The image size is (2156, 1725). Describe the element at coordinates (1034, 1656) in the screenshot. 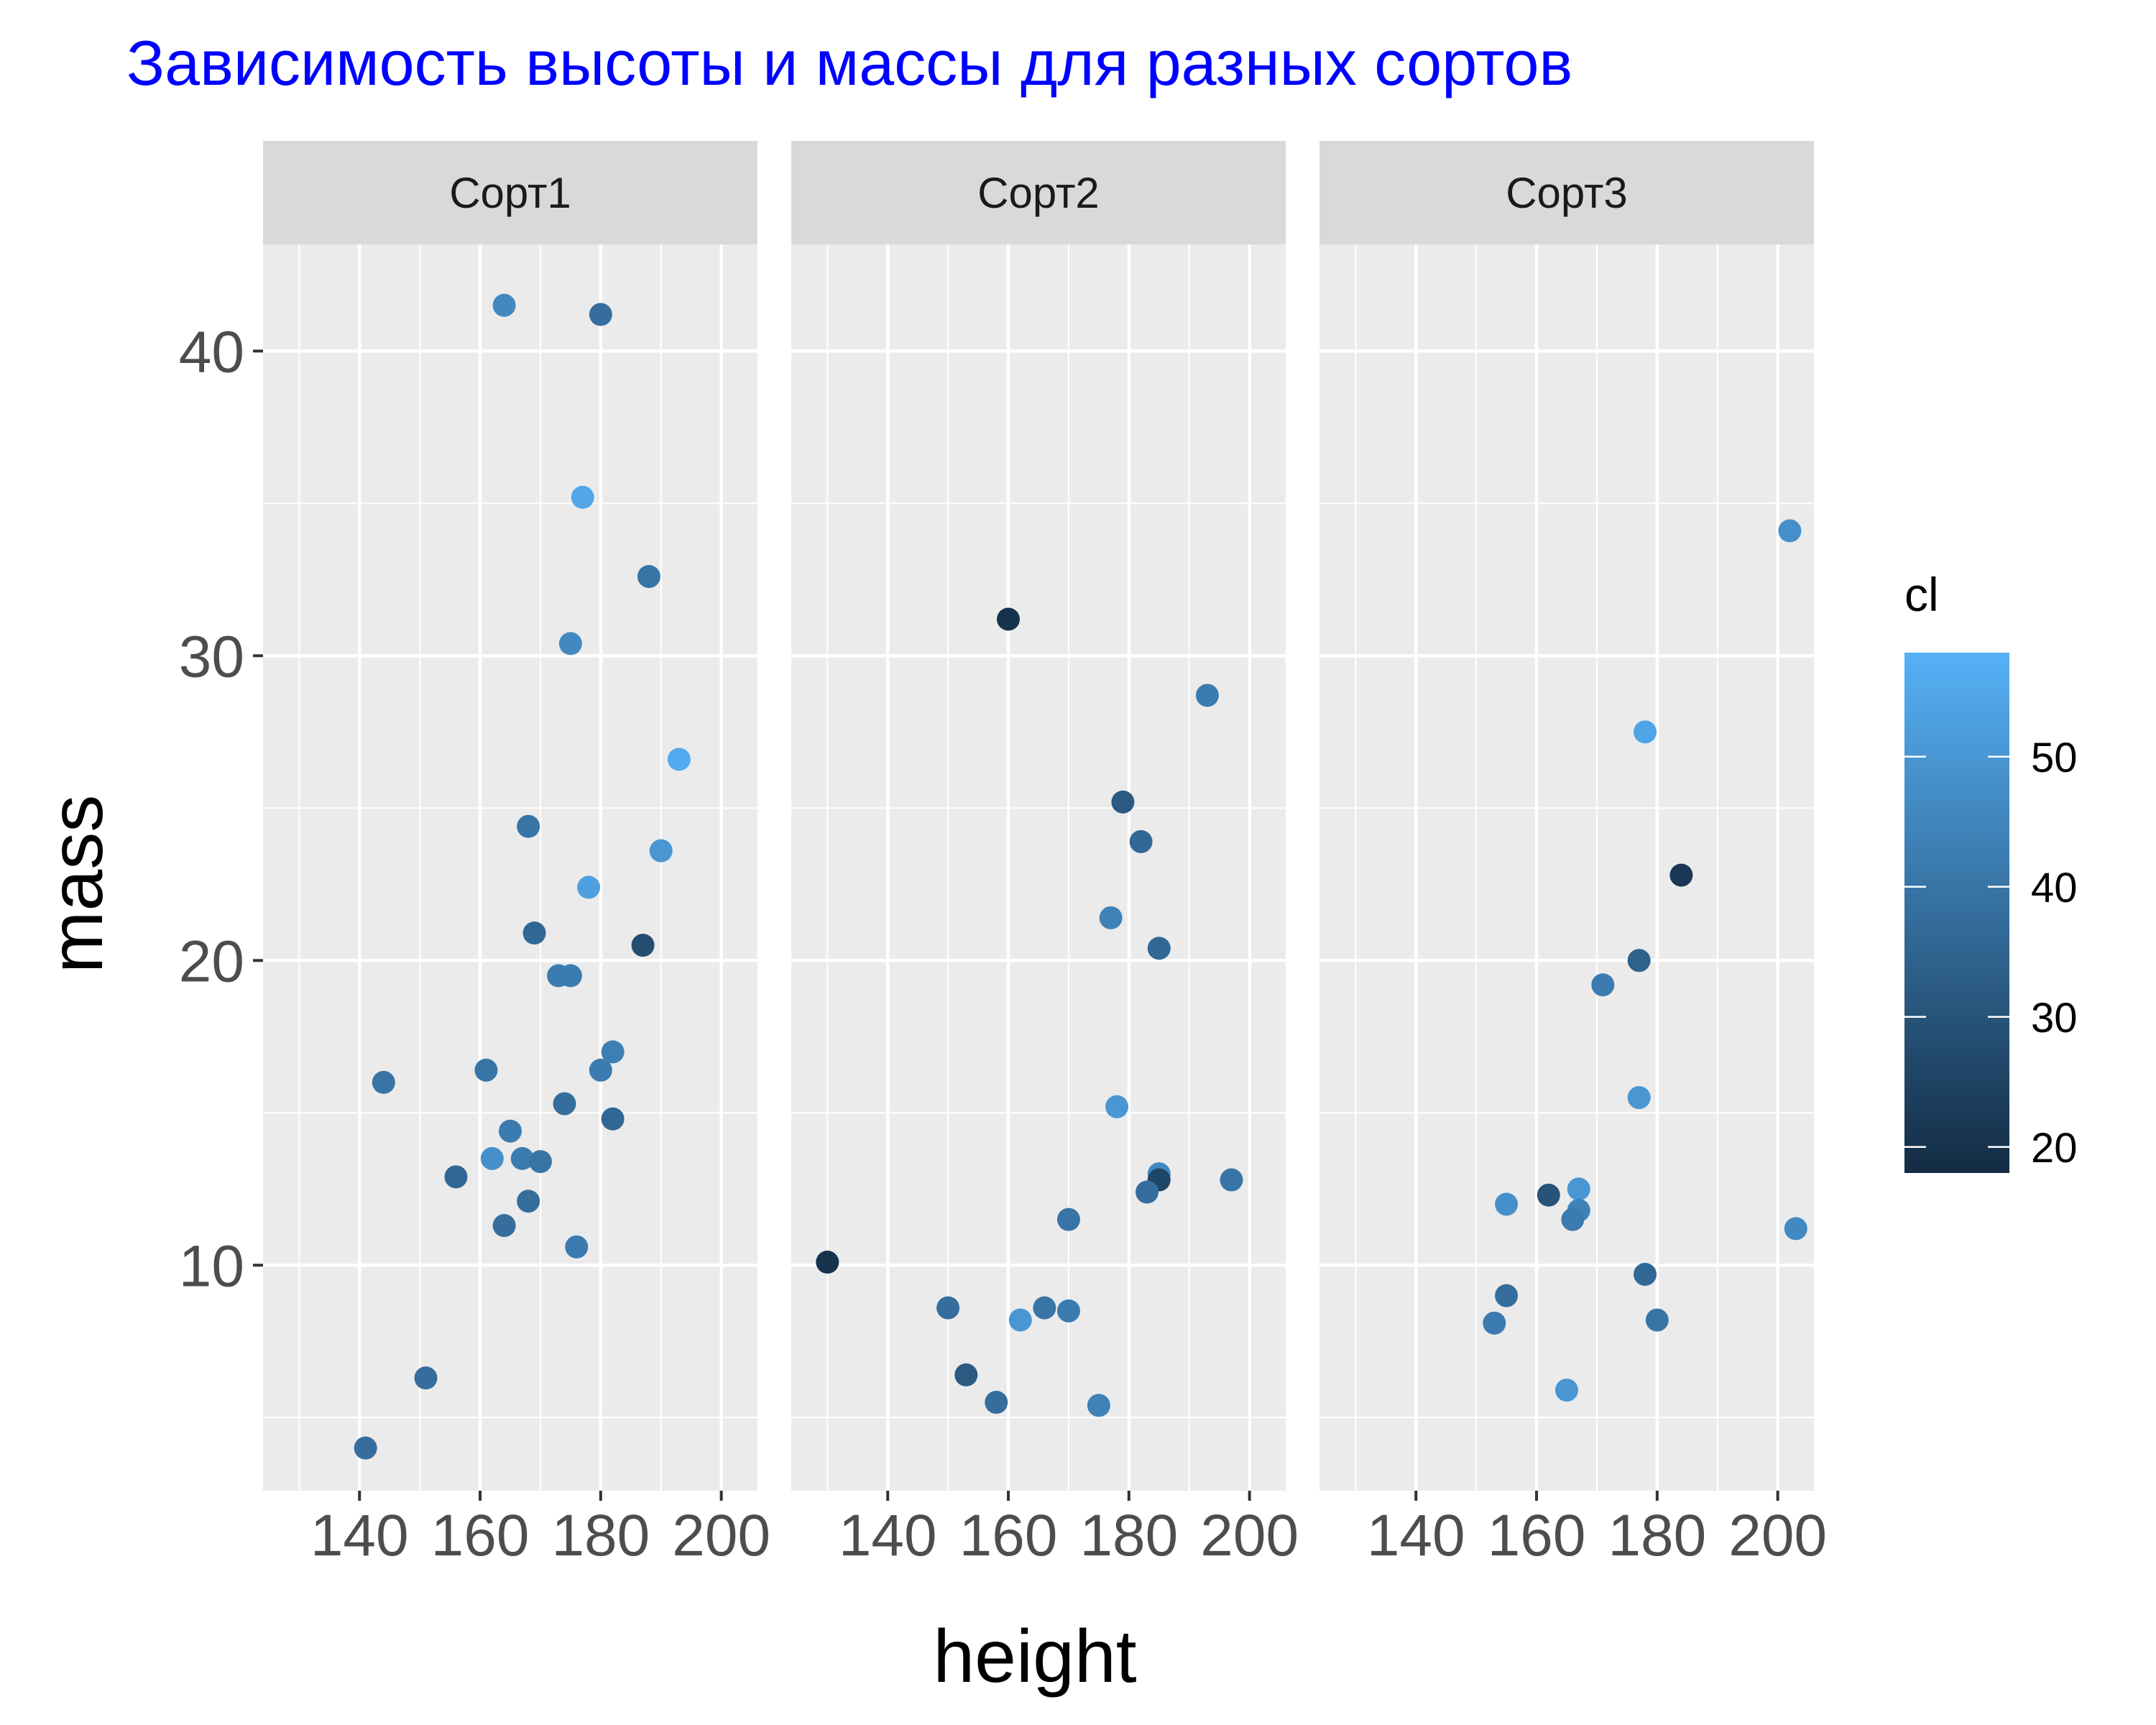

I see `x-axis-title: height` at that location.